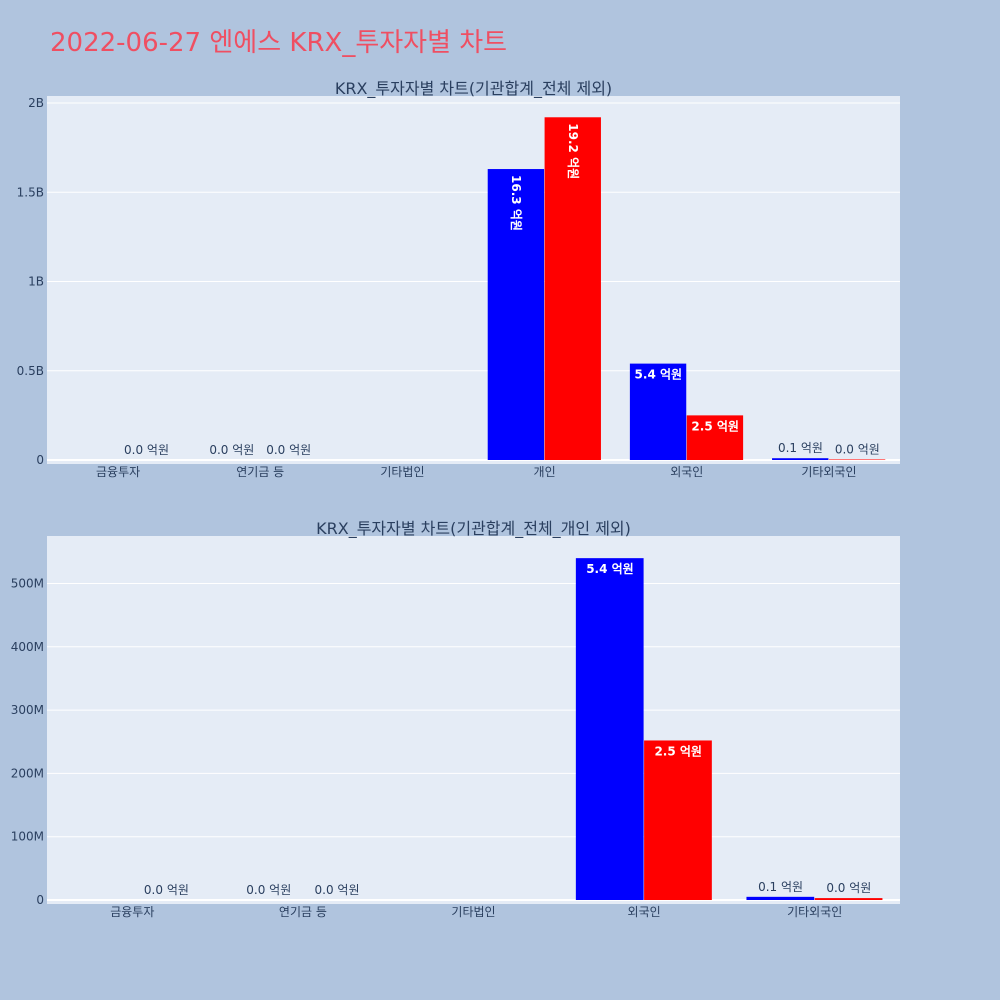 The height and width of the screenshot is (1000, 1000). I want to click on y-tick-label: 500M, so click(27, 583).